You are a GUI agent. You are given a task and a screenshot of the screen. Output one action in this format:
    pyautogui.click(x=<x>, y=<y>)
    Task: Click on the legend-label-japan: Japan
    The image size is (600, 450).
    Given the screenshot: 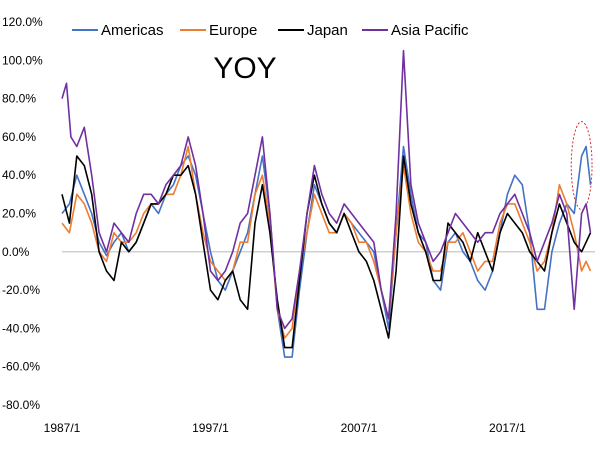 What is the action you would take?
    pyautogui.click(x=327, y=30)
    